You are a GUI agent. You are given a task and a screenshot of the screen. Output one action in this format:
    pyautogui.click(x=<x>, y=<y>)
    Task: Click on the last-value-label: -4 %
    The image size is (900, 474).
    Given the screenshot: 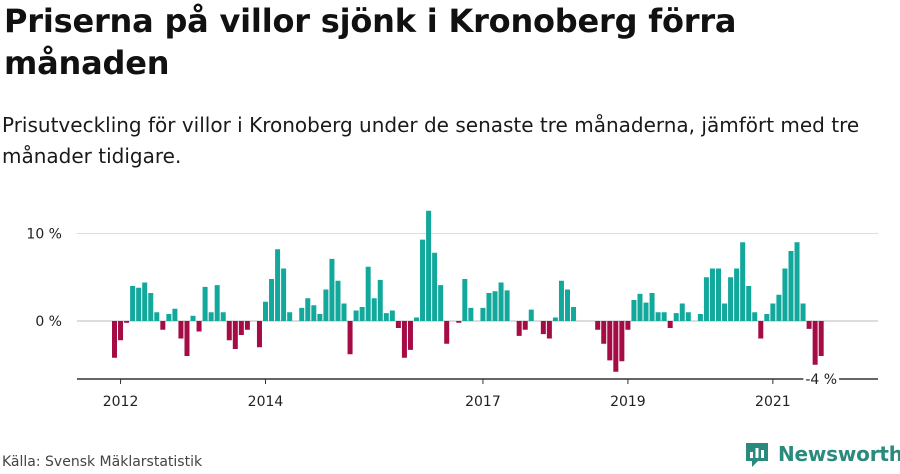 What is the action you would take?
    pyautogui.click(x=821, y=380)
    